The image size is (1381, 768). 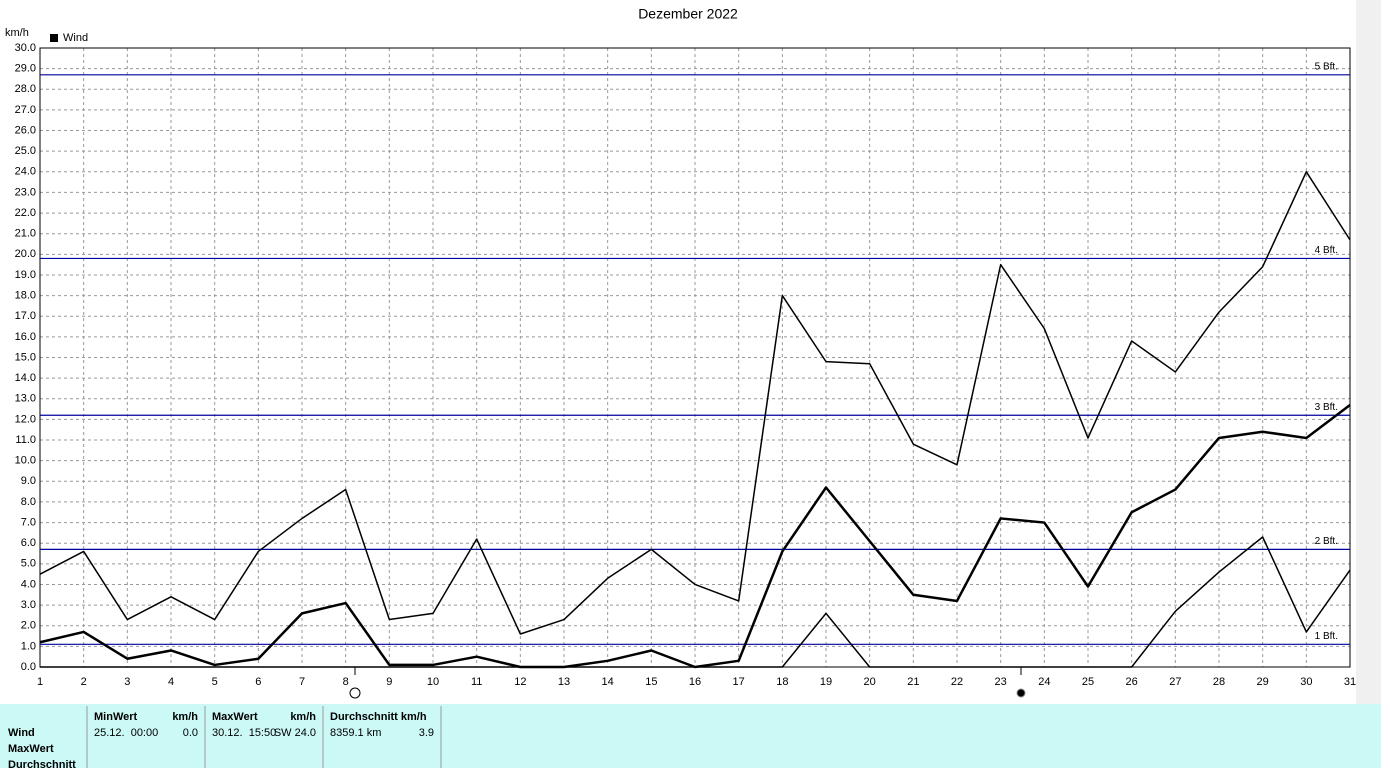 I want to click on y-tick-label: 9.0, so click(x=28, y=481).